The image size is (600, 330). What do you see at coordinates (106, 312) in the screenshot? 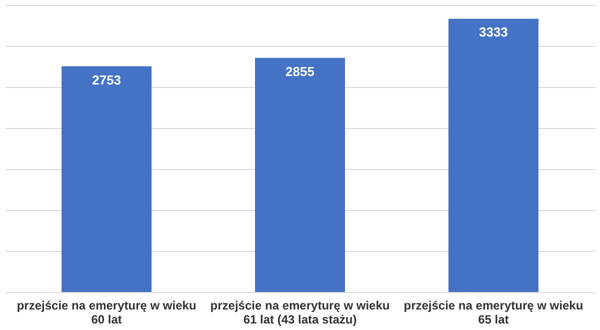
I see `x-tick-label: przejście na emeryturę w wieku 60 lat` at bounding box center [106, 312].